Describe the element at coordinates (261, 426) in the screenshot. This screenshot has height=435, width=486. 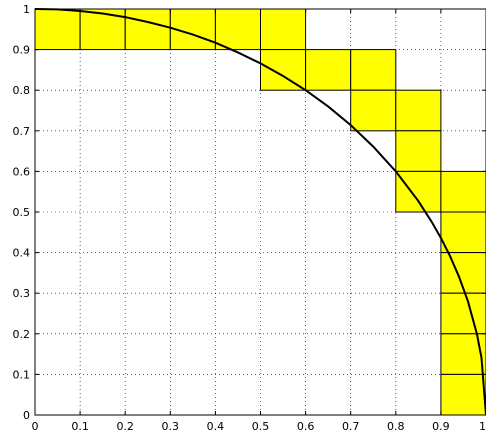
I see `x-tick-label: 0.5` at that location.